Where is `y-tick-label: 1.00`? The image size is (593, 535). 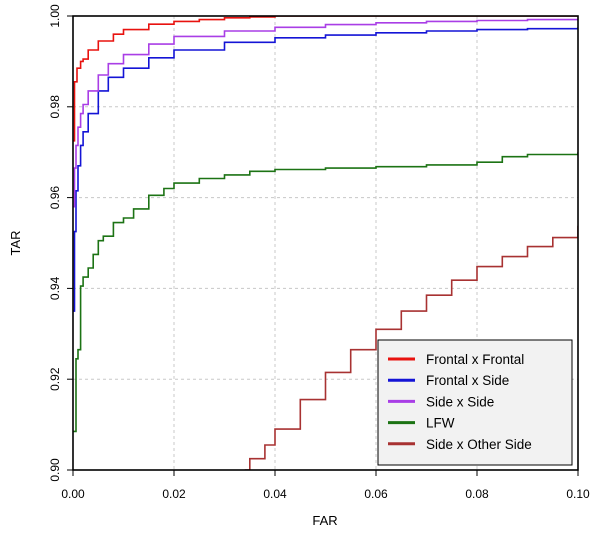 y-tick-label: 1.00 is located at coordinates (55, 16).